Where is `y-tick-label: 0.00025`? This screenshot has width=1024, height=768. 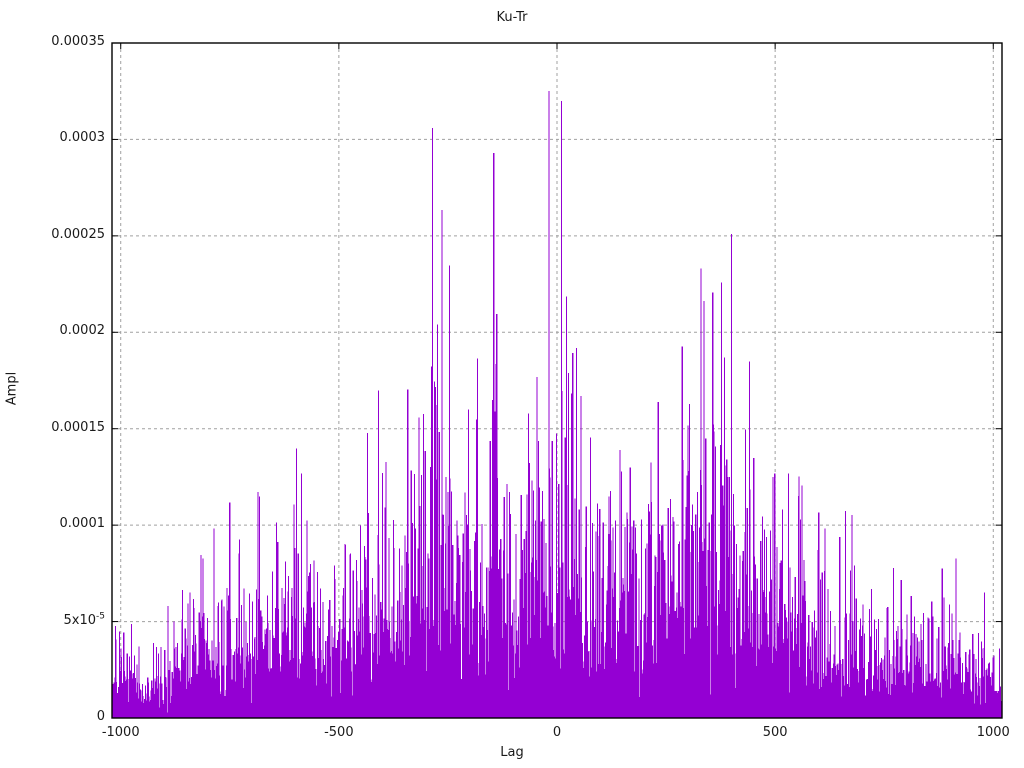 y-tick-label: 0.00025 is located at coordinates (78, 234).